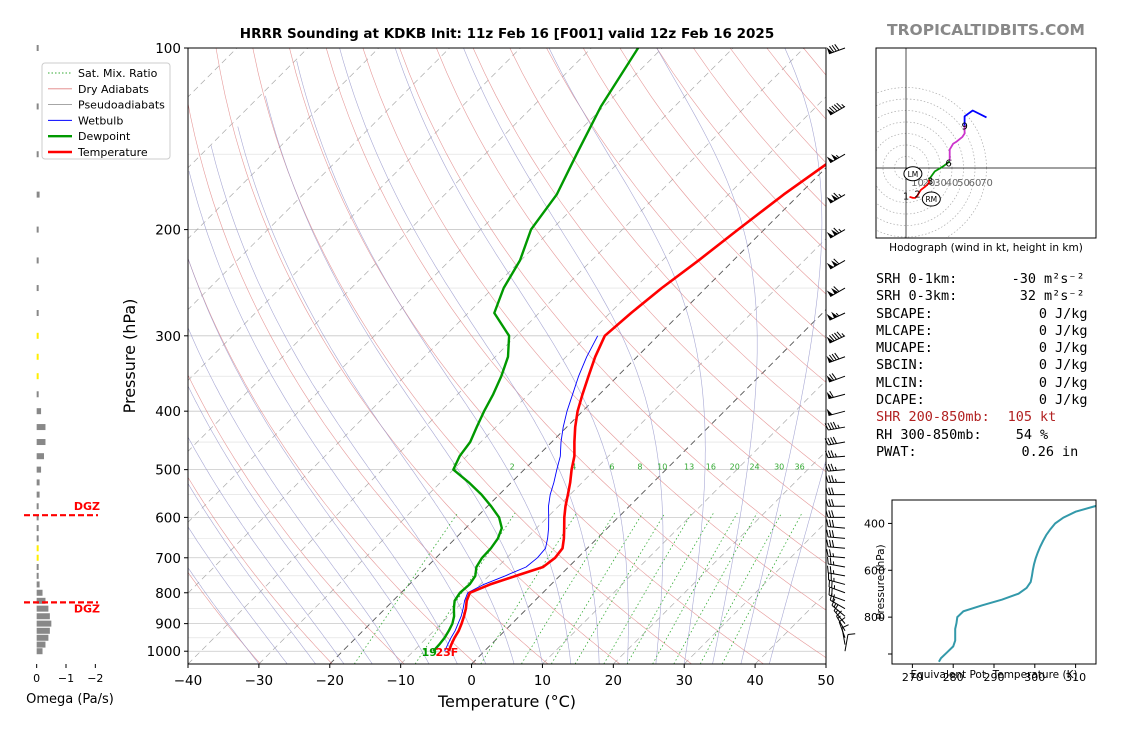  Describe the element at coordinates (1003, 348) in the screenshot. I see `index-row-mucape: MUCAPE: 0 J/kg` at that location.